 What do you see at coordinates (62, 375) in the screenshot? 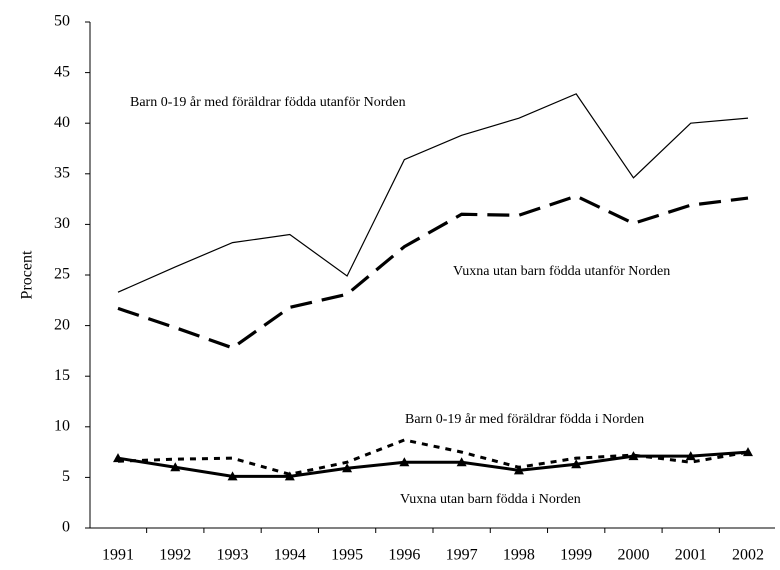
I see `y-tick-label: 15` at bounding box center [62, 375].